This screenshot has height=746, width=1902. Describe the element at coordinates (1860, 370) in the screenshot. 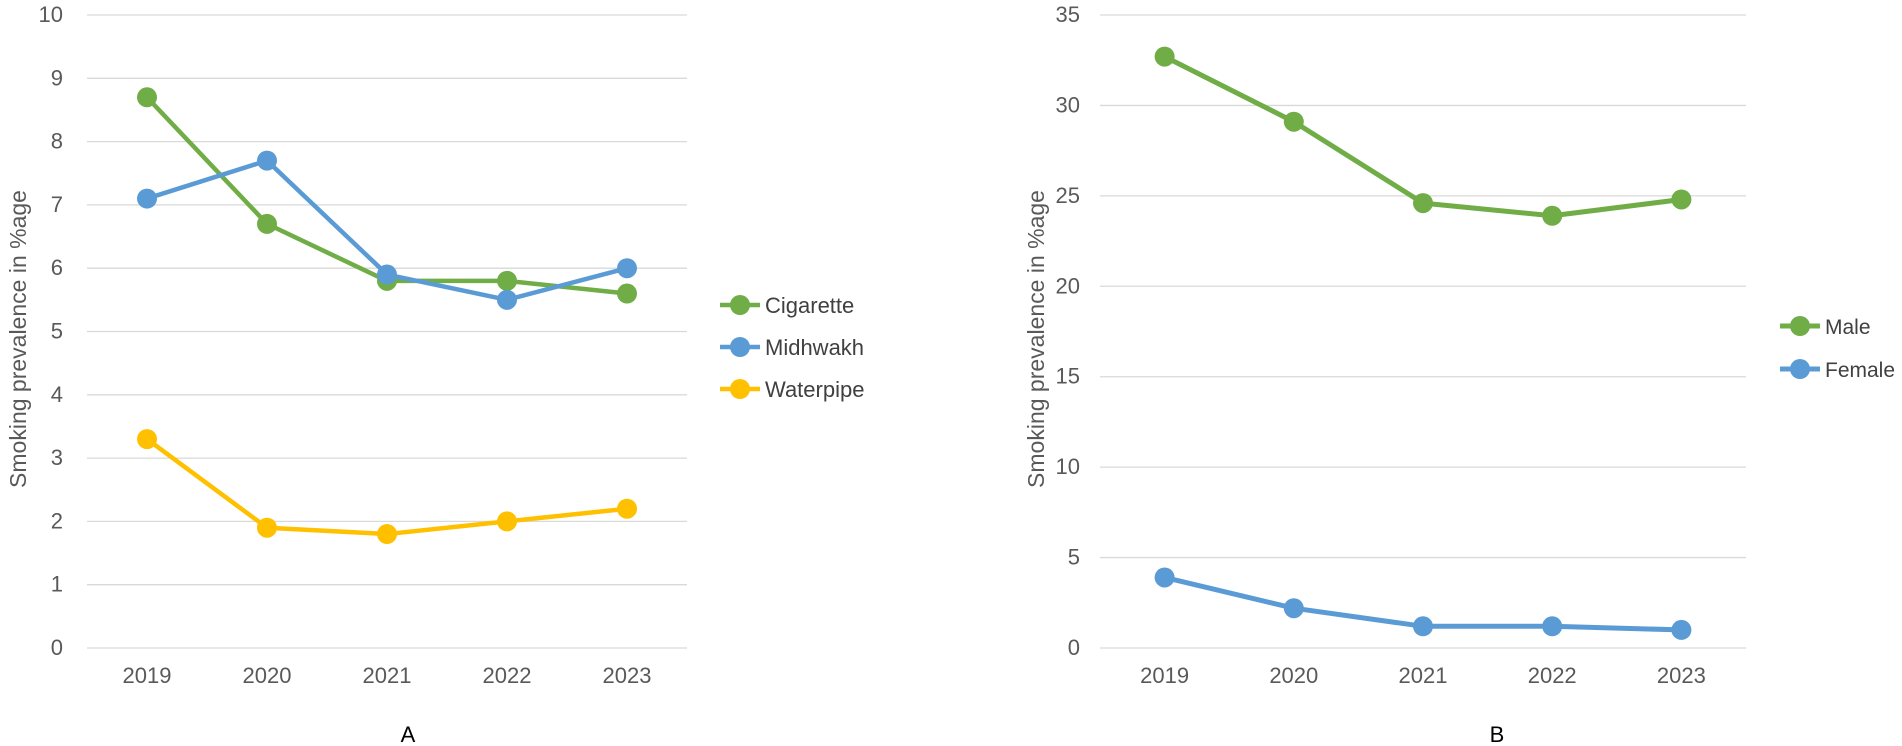

I see `legend-label: Female` at that location.